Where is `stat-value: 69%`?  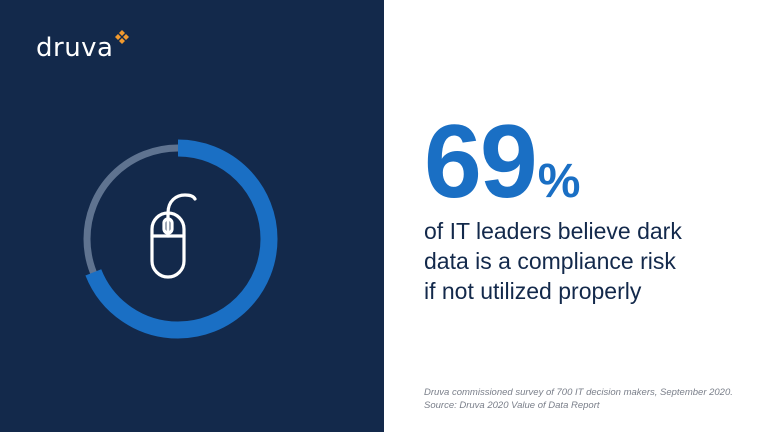
stat-value: 69% is located at coordinates (502, 172).